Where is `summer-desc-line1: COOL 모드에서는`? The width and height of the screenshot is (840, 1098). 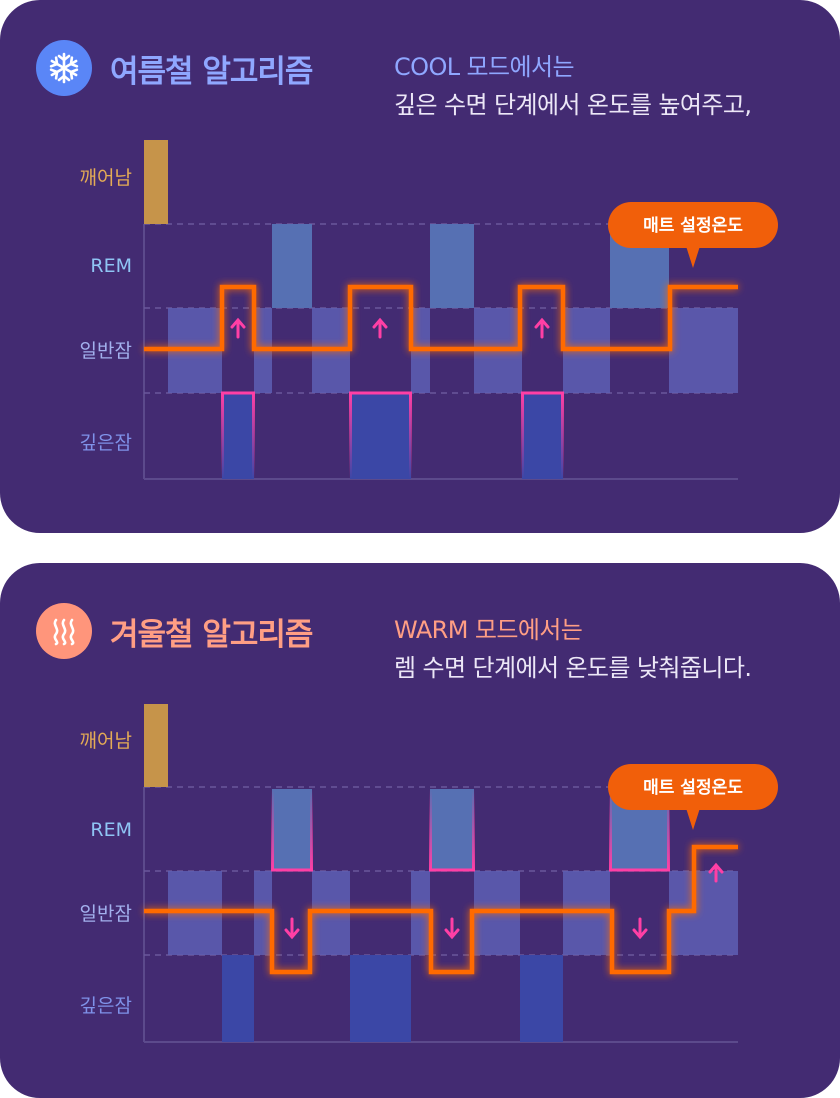
summer-desc-line1: COOL 모드에서는 is located at coordinates (572, 67).